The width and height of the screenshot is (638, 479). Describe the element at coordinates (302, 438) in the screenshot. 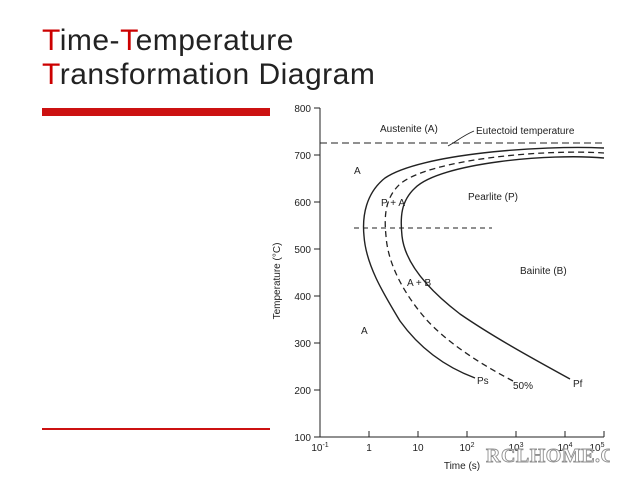

I see `y-tick-label: 100` at that location.